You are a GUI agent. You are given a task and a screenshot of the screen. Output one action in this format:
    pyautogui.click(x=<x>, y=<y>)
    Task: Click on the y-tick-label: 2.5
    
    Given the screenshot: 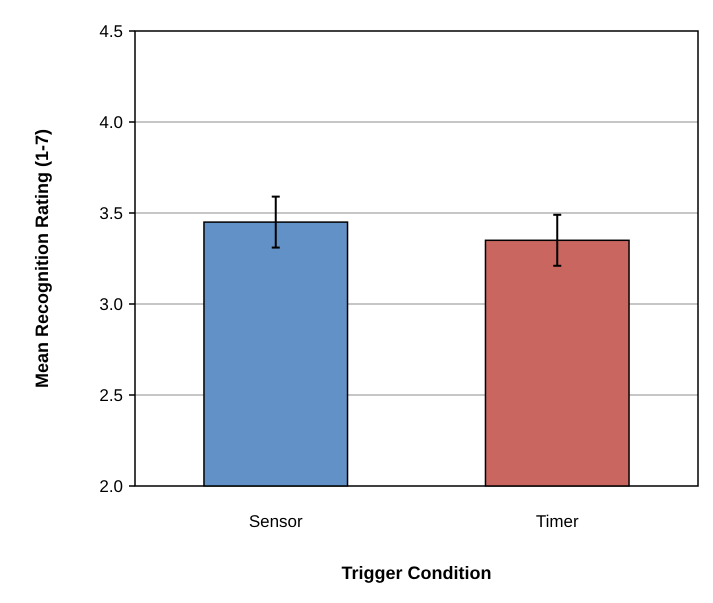 What is the action you would take?
    pyautogui.click(x=111, y=395)
    